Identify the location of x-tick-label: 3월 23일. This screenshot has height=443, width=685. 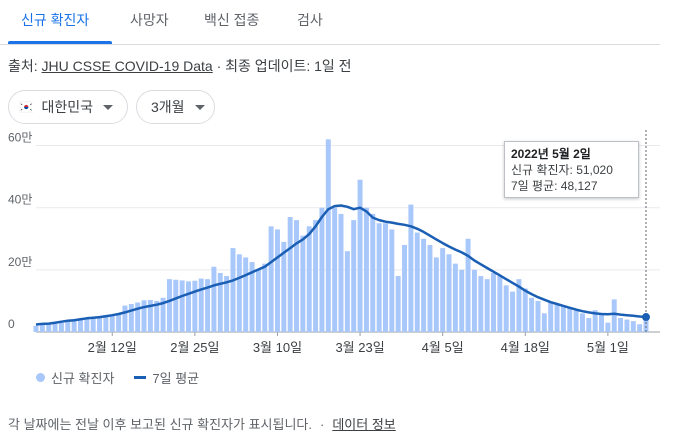
(359, 347).